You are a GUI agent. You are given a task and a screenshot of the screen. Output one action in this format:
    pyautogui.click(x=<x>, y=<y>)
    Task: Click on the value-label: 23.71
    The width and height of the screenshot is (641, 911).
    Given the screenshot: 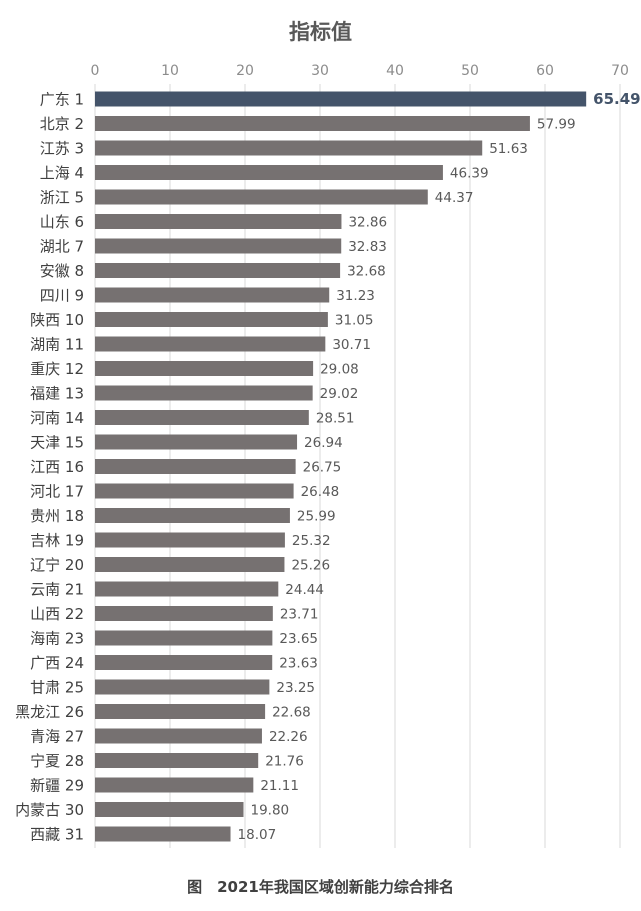 What is the action you would take?
    pyautogui.click(x=299, y=615)
    